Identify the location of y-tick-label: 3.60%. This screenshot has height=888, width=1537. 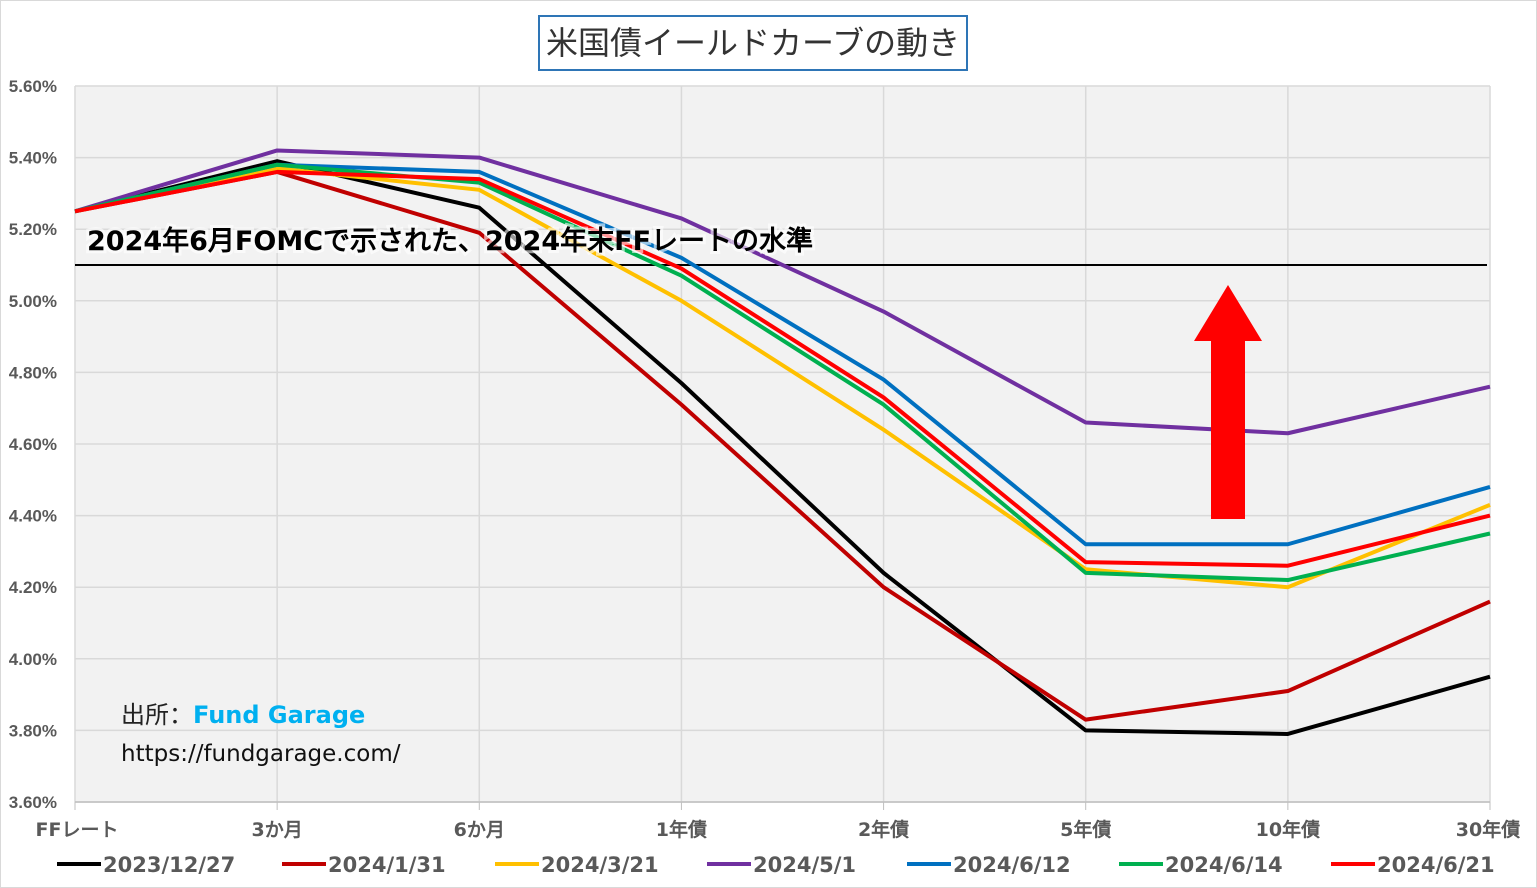
(33, 802).